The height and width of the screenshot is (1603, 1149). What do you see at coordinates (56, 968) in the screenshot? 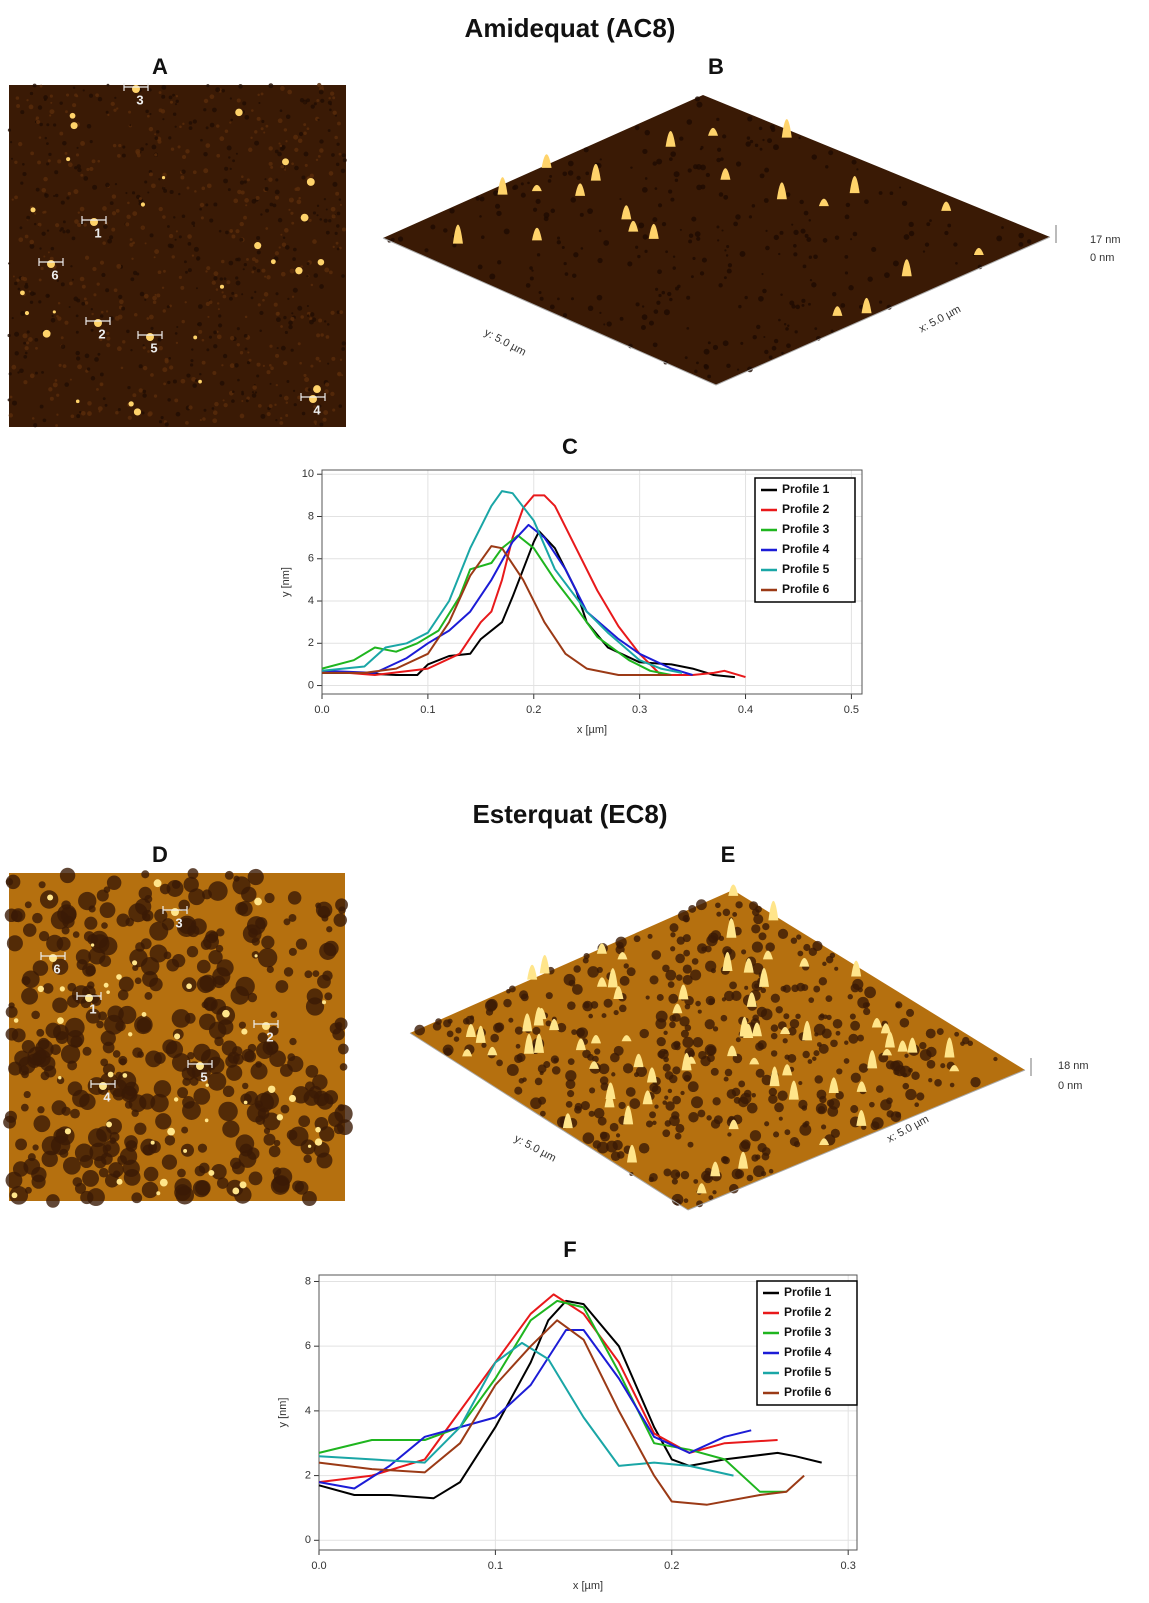
I see `marker-label: 6` at bounding box center [56, 968].